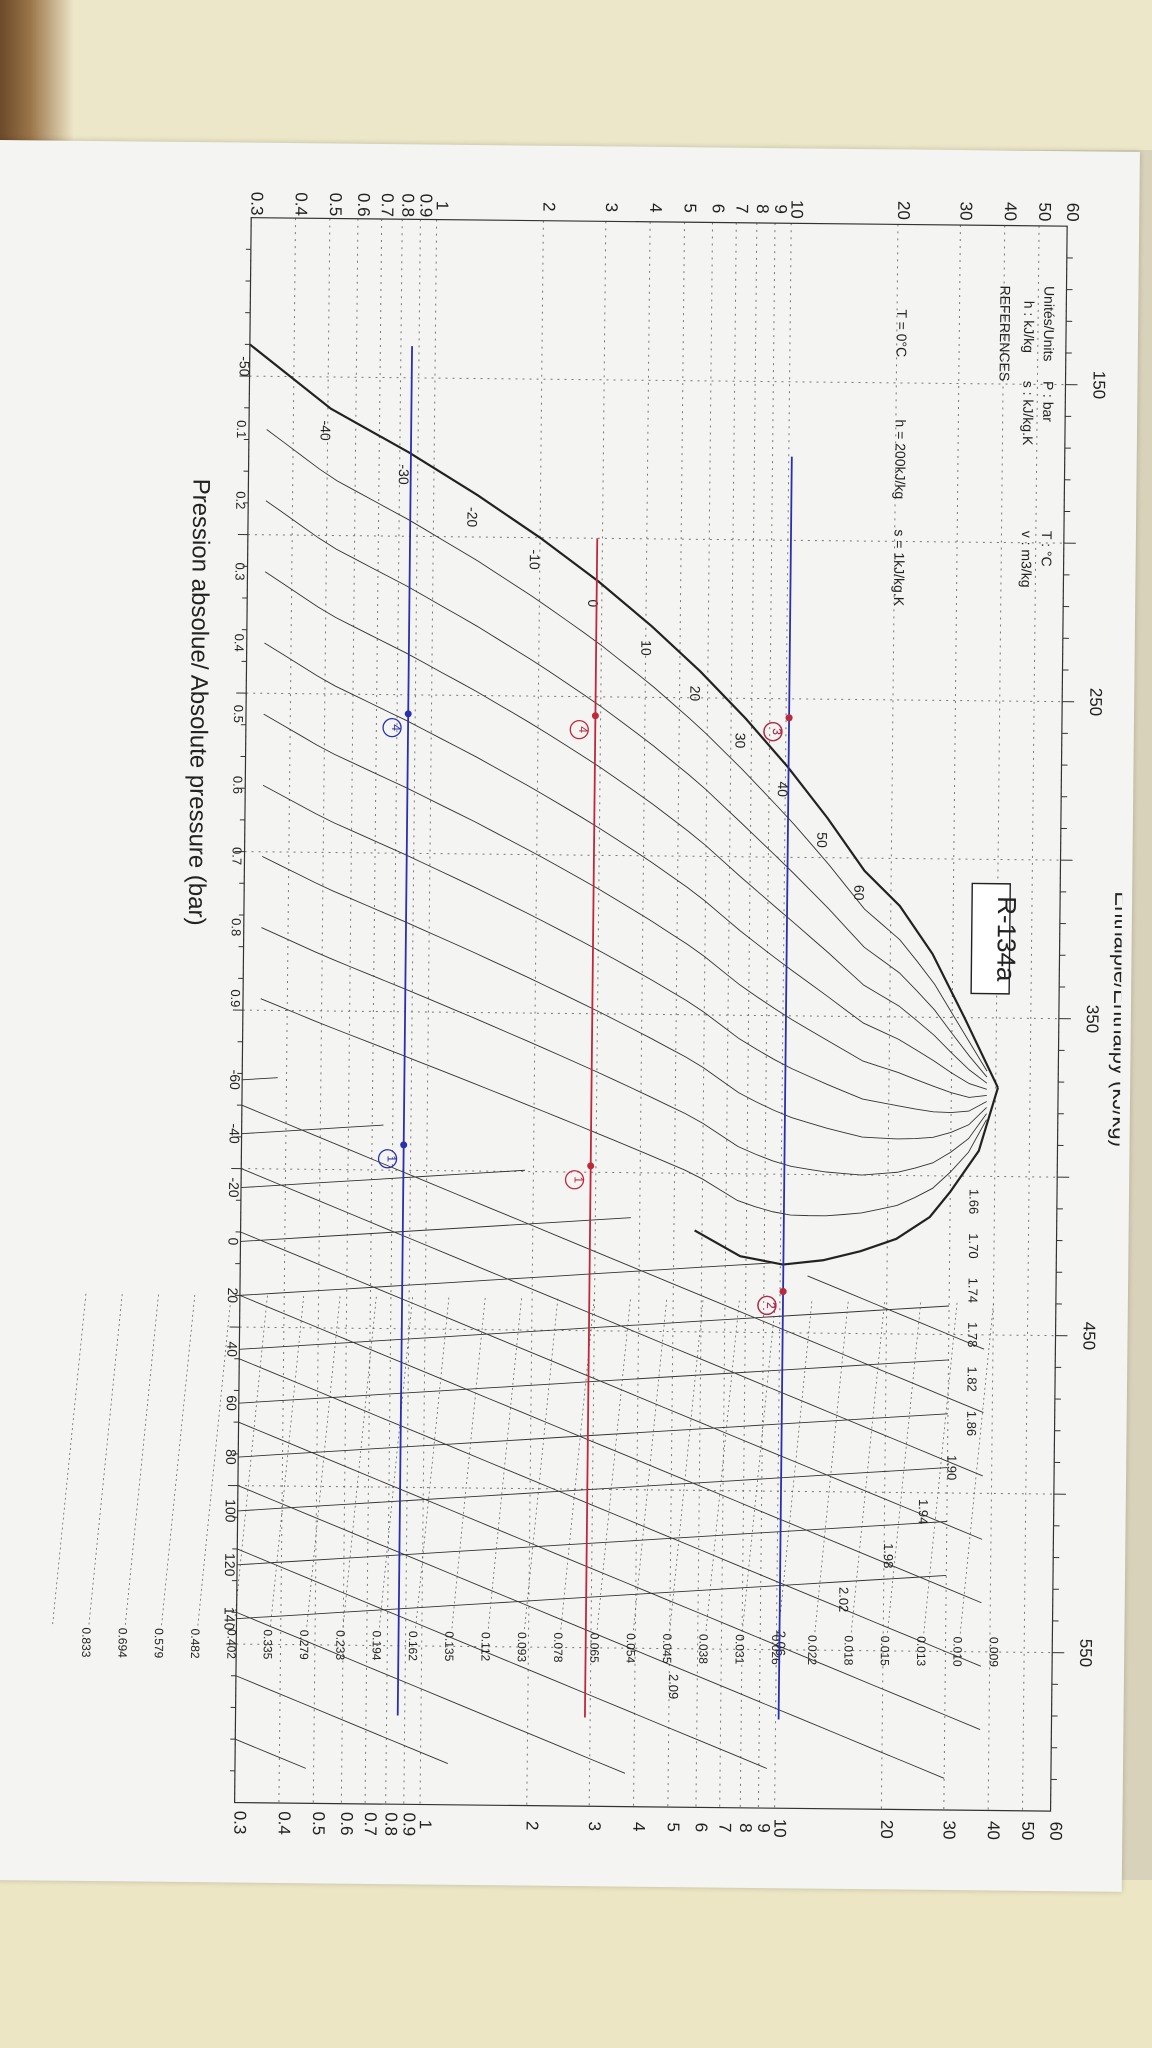 This screenshot has height=2048, width=1152. What do you see at coordinates (1098, 385) in the screenshot?
I see `enthalpy-tick-label: 150` at bounding box center [1098, 385].